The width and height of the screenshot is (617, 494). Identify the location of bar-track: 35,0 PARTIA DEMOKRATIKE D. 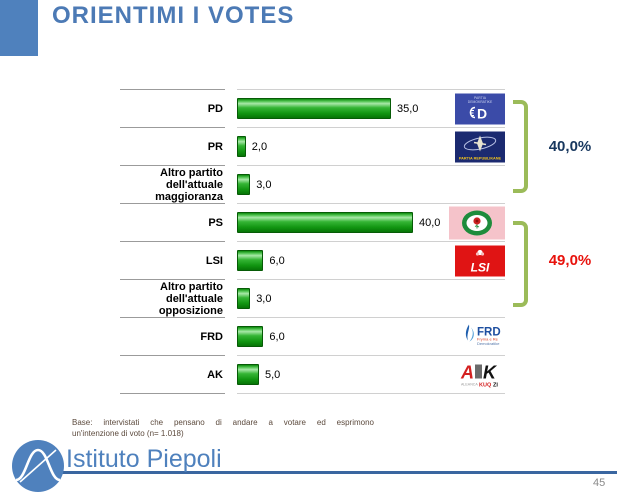
(371, 108).